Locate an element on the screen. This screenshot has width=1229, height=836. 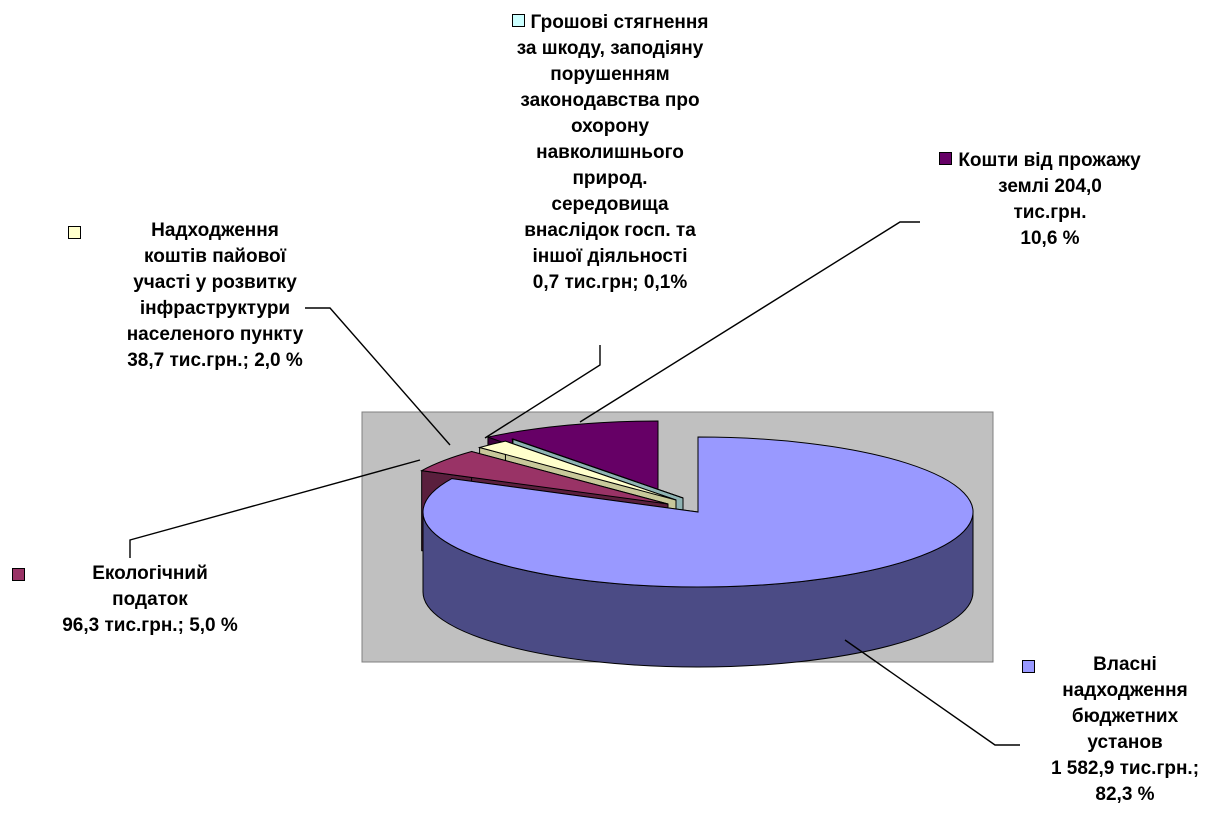
label-zemlya-line-0: Кошти від прожажу is located at coordinates (1049, 160).